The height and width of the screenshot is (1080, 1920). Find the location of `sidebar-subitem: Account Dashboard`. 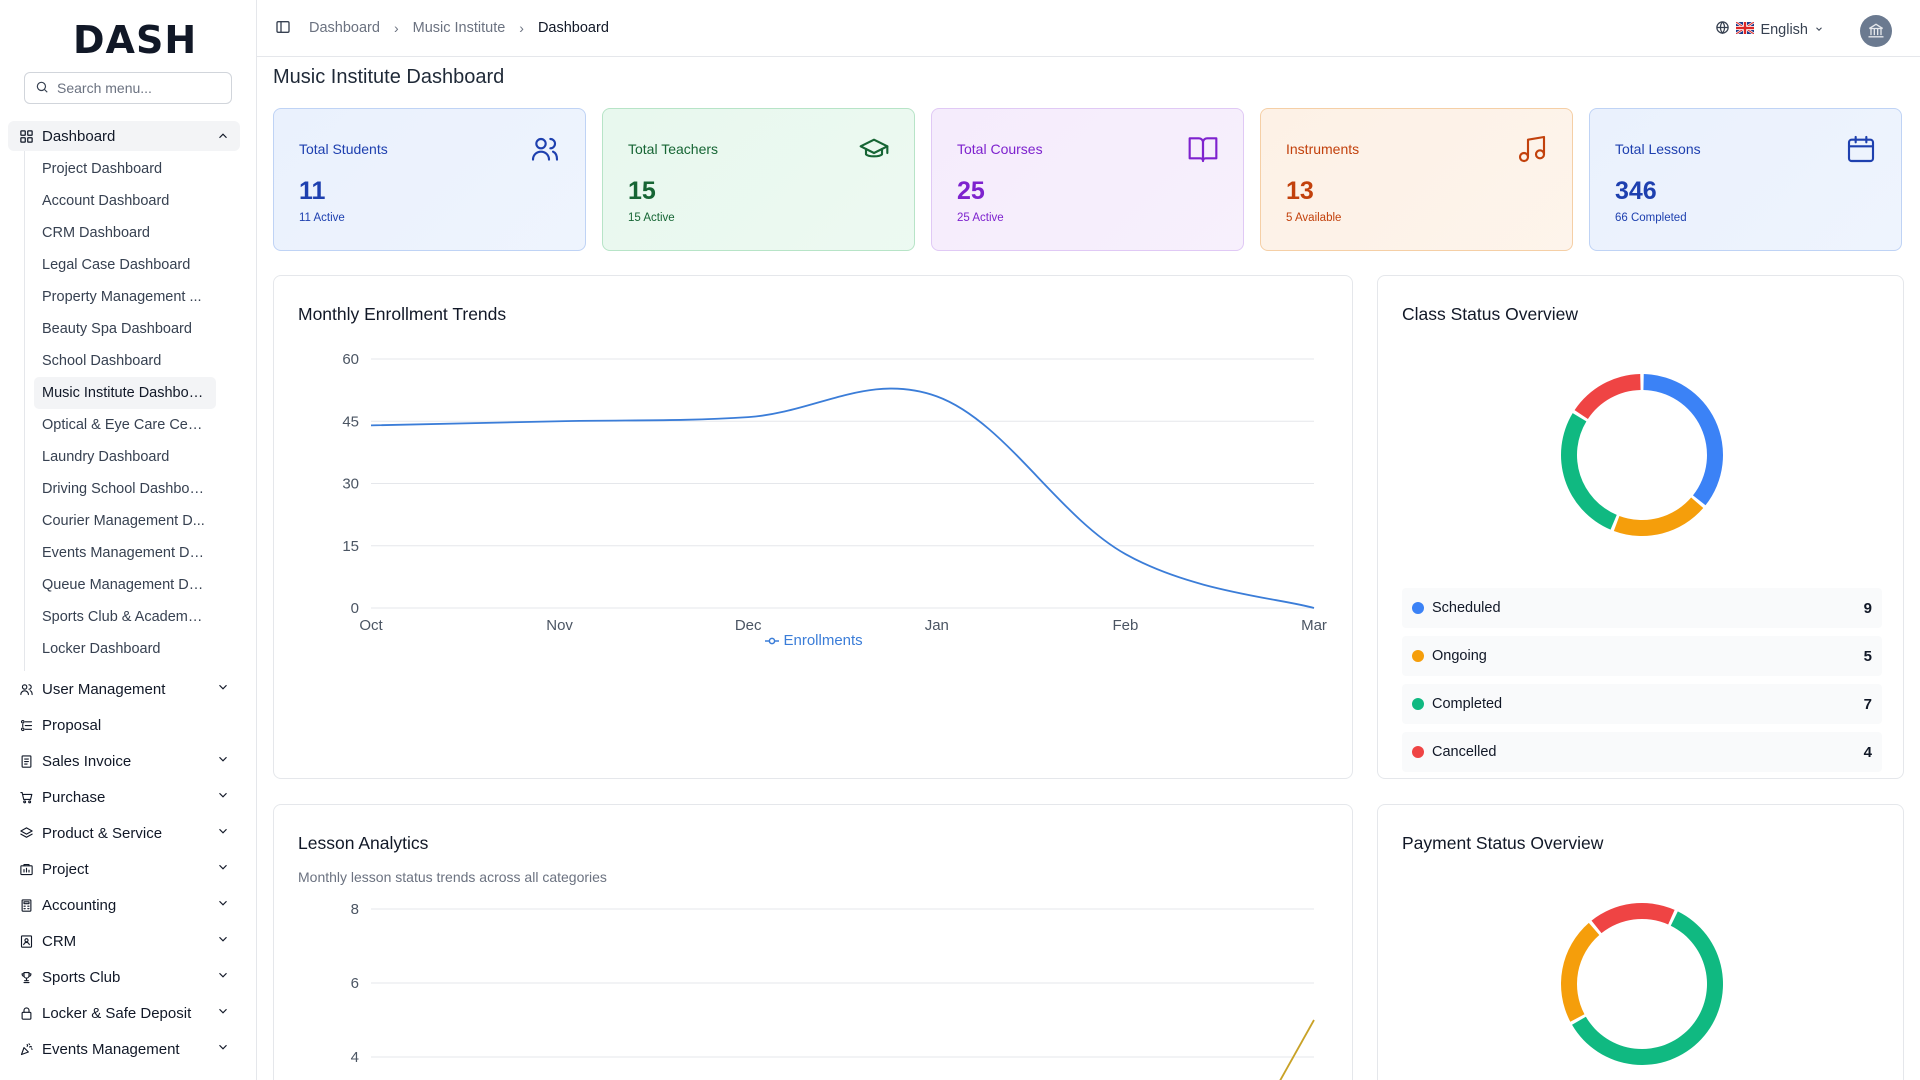

sidebar-subitem: Account Dashboard is located at coordinates (125, 201).